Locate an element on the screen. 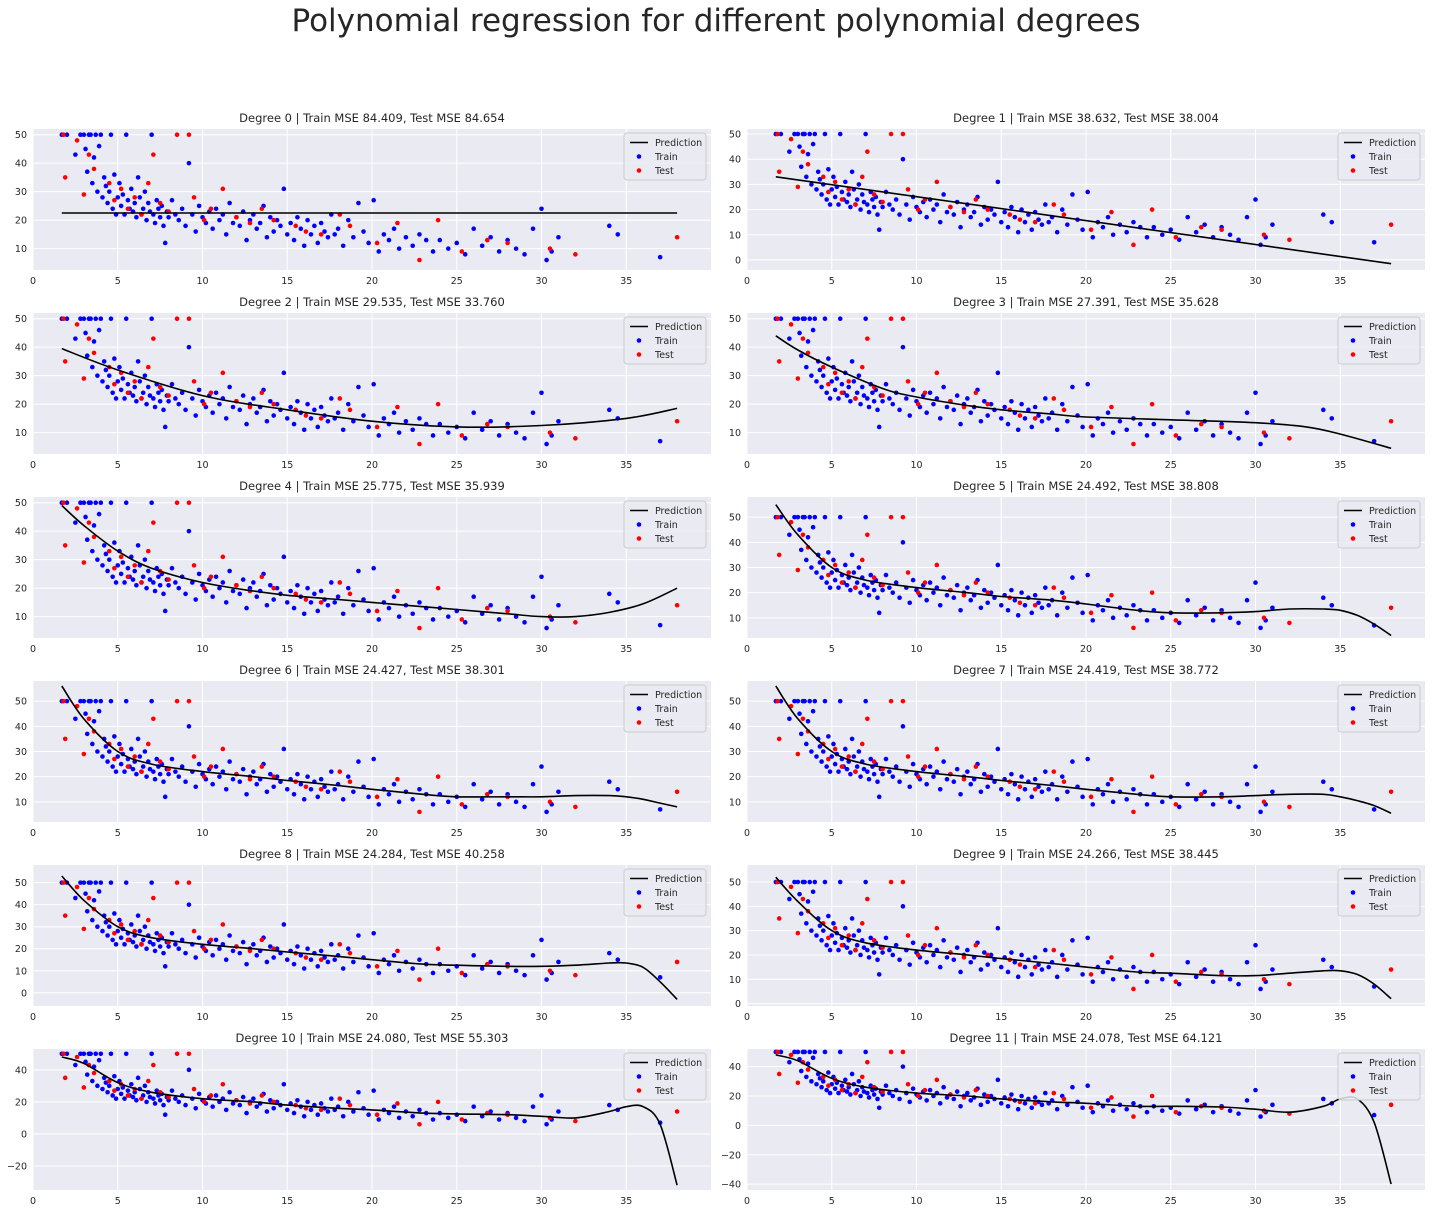 The width and height of the screenshot is (1432, 1213). legend-test-swatch is located at coordinates (639, 1090).